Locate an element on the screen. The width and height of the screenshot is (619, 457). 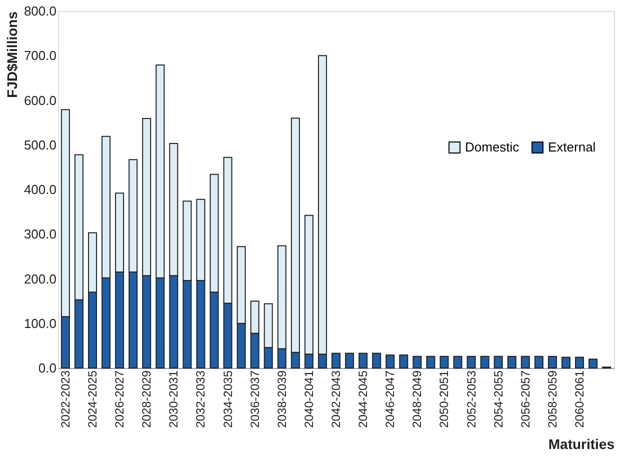
x-tick-label: 2056-2057 is located at coordinates (525, 399).